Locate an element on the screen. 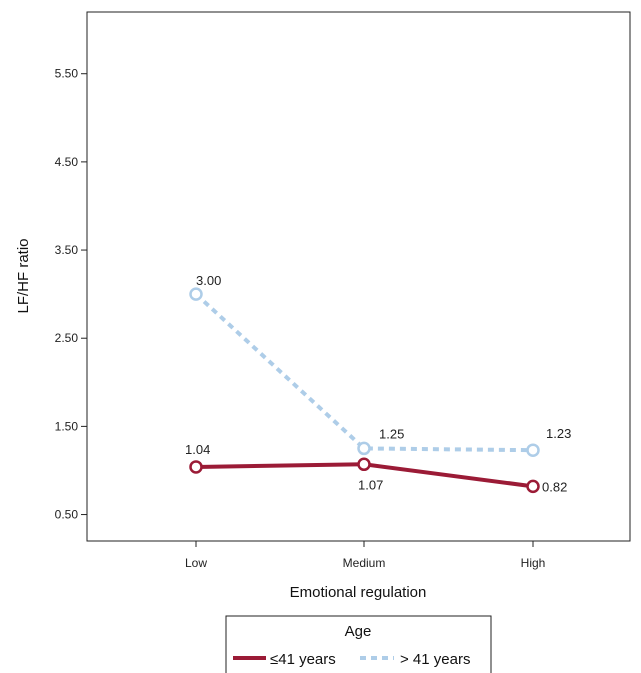 The height and width of the screenshot is (673, 641). series-0-data-label: 0.82 is located at coordinates (554, 486).